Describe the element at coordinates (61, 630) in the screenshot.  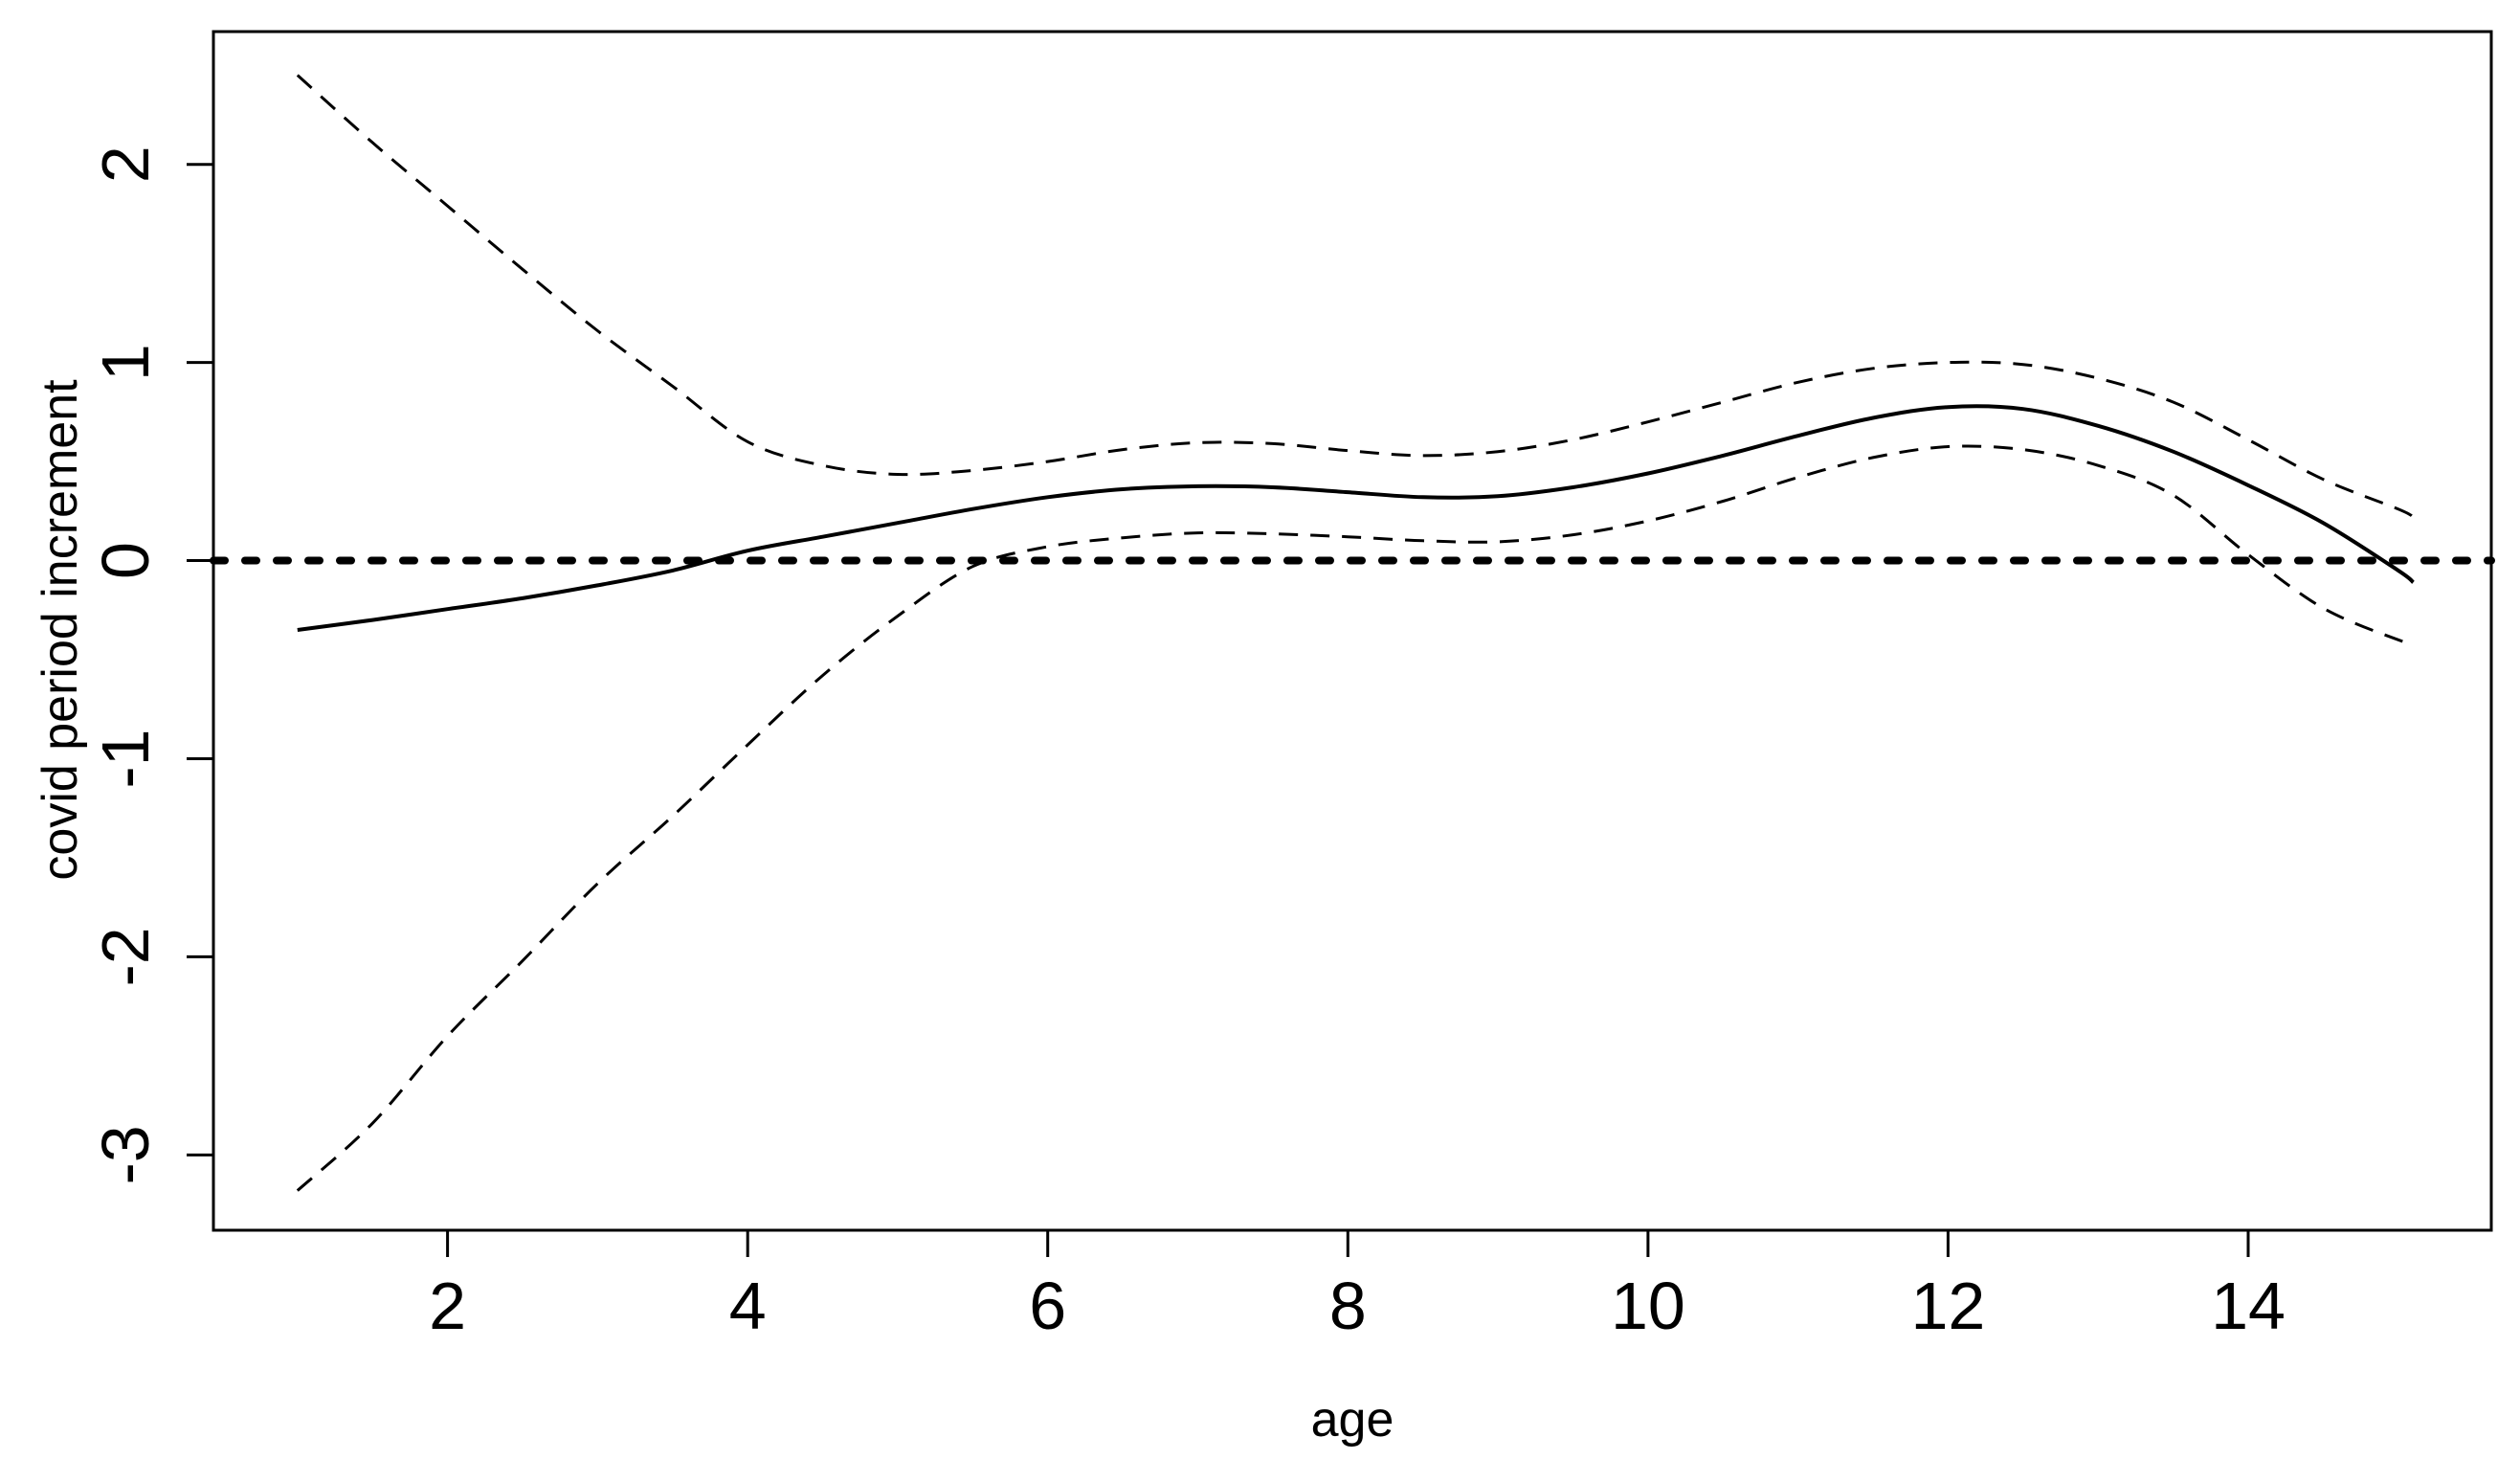
I see `y-axis-title: covid period increment` at that location.